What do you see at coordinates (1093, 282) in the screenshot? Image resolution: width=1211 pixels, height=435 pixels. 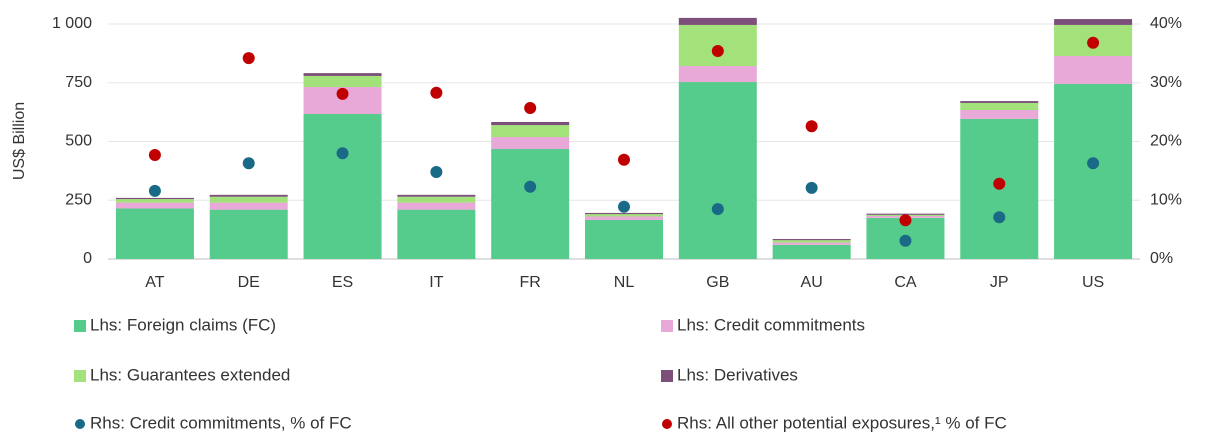 I see `x-tick-label: US` at bounding box center [1093, 282].